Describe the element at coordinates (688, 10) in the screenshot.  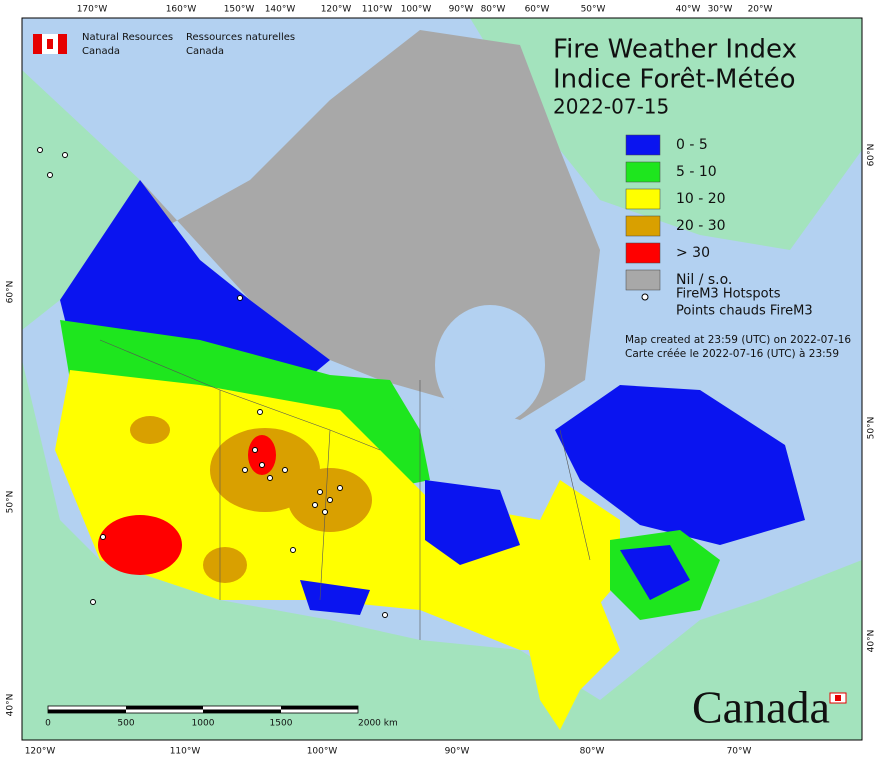
I see `lon-label: 40°W` at that location.